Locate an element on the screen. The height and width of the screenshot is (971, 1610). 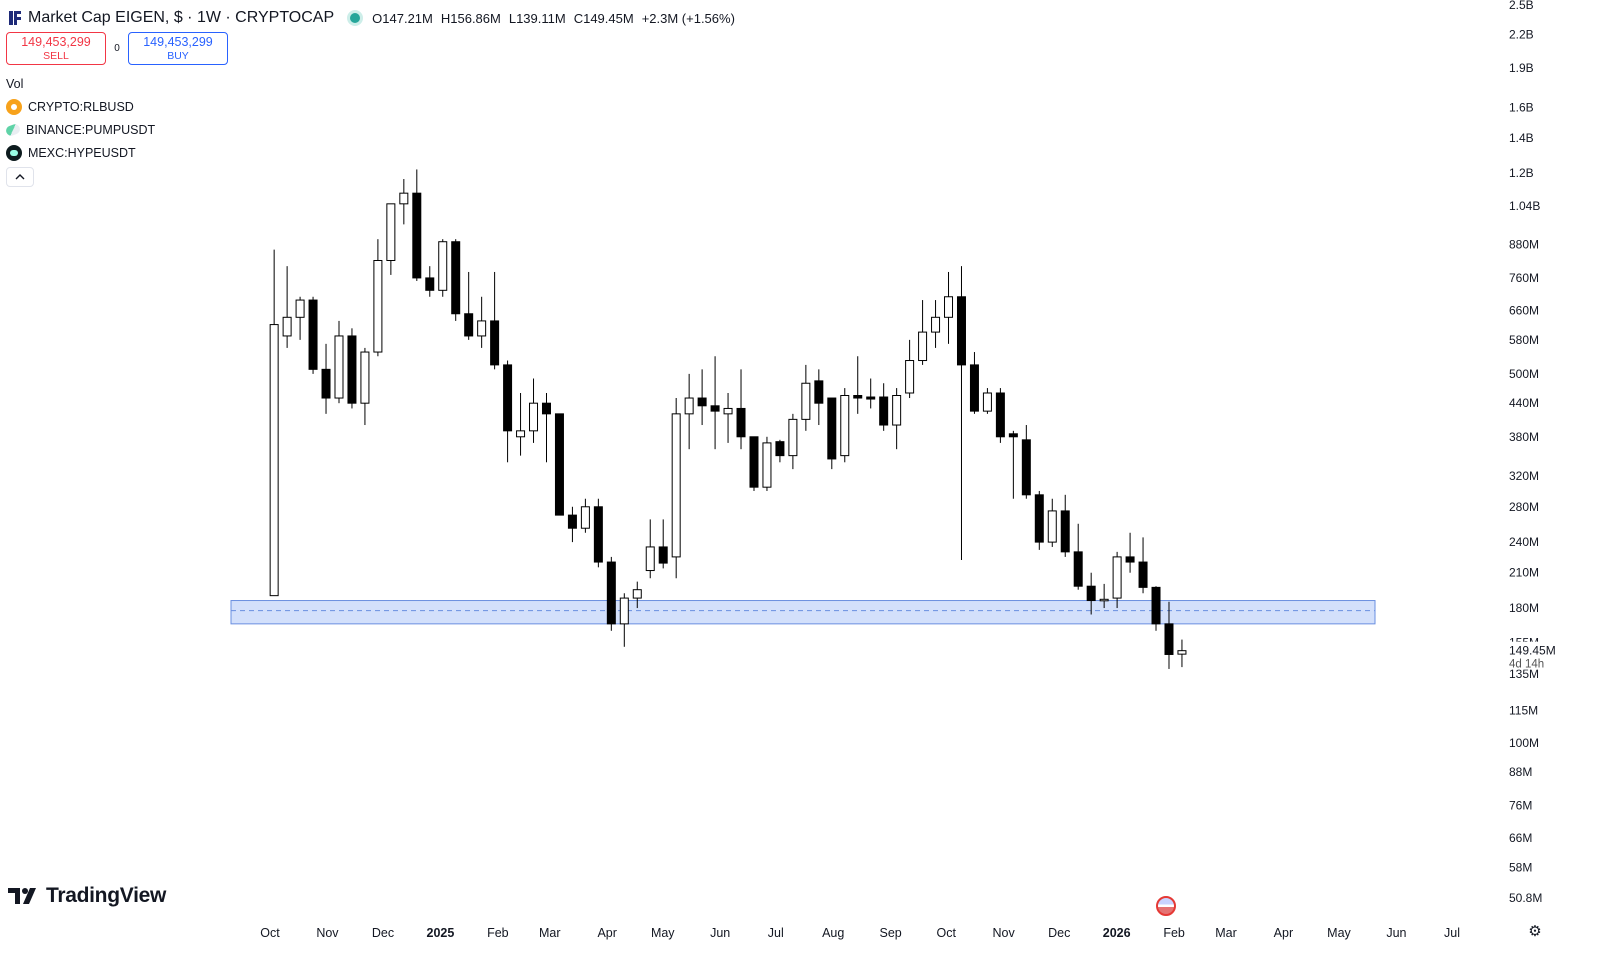
legend-symbol-pump: BINANCE:PUMPUSDT is located at coordinates (79, 129).